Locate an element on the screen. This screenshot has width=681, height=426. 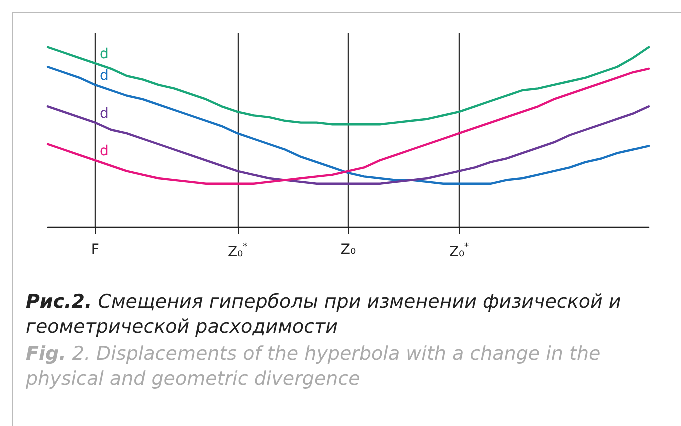
text: Рис.2. Смещения гиперболы при изменении физической и геометрической расходимости is located at coordinates (324, 315).